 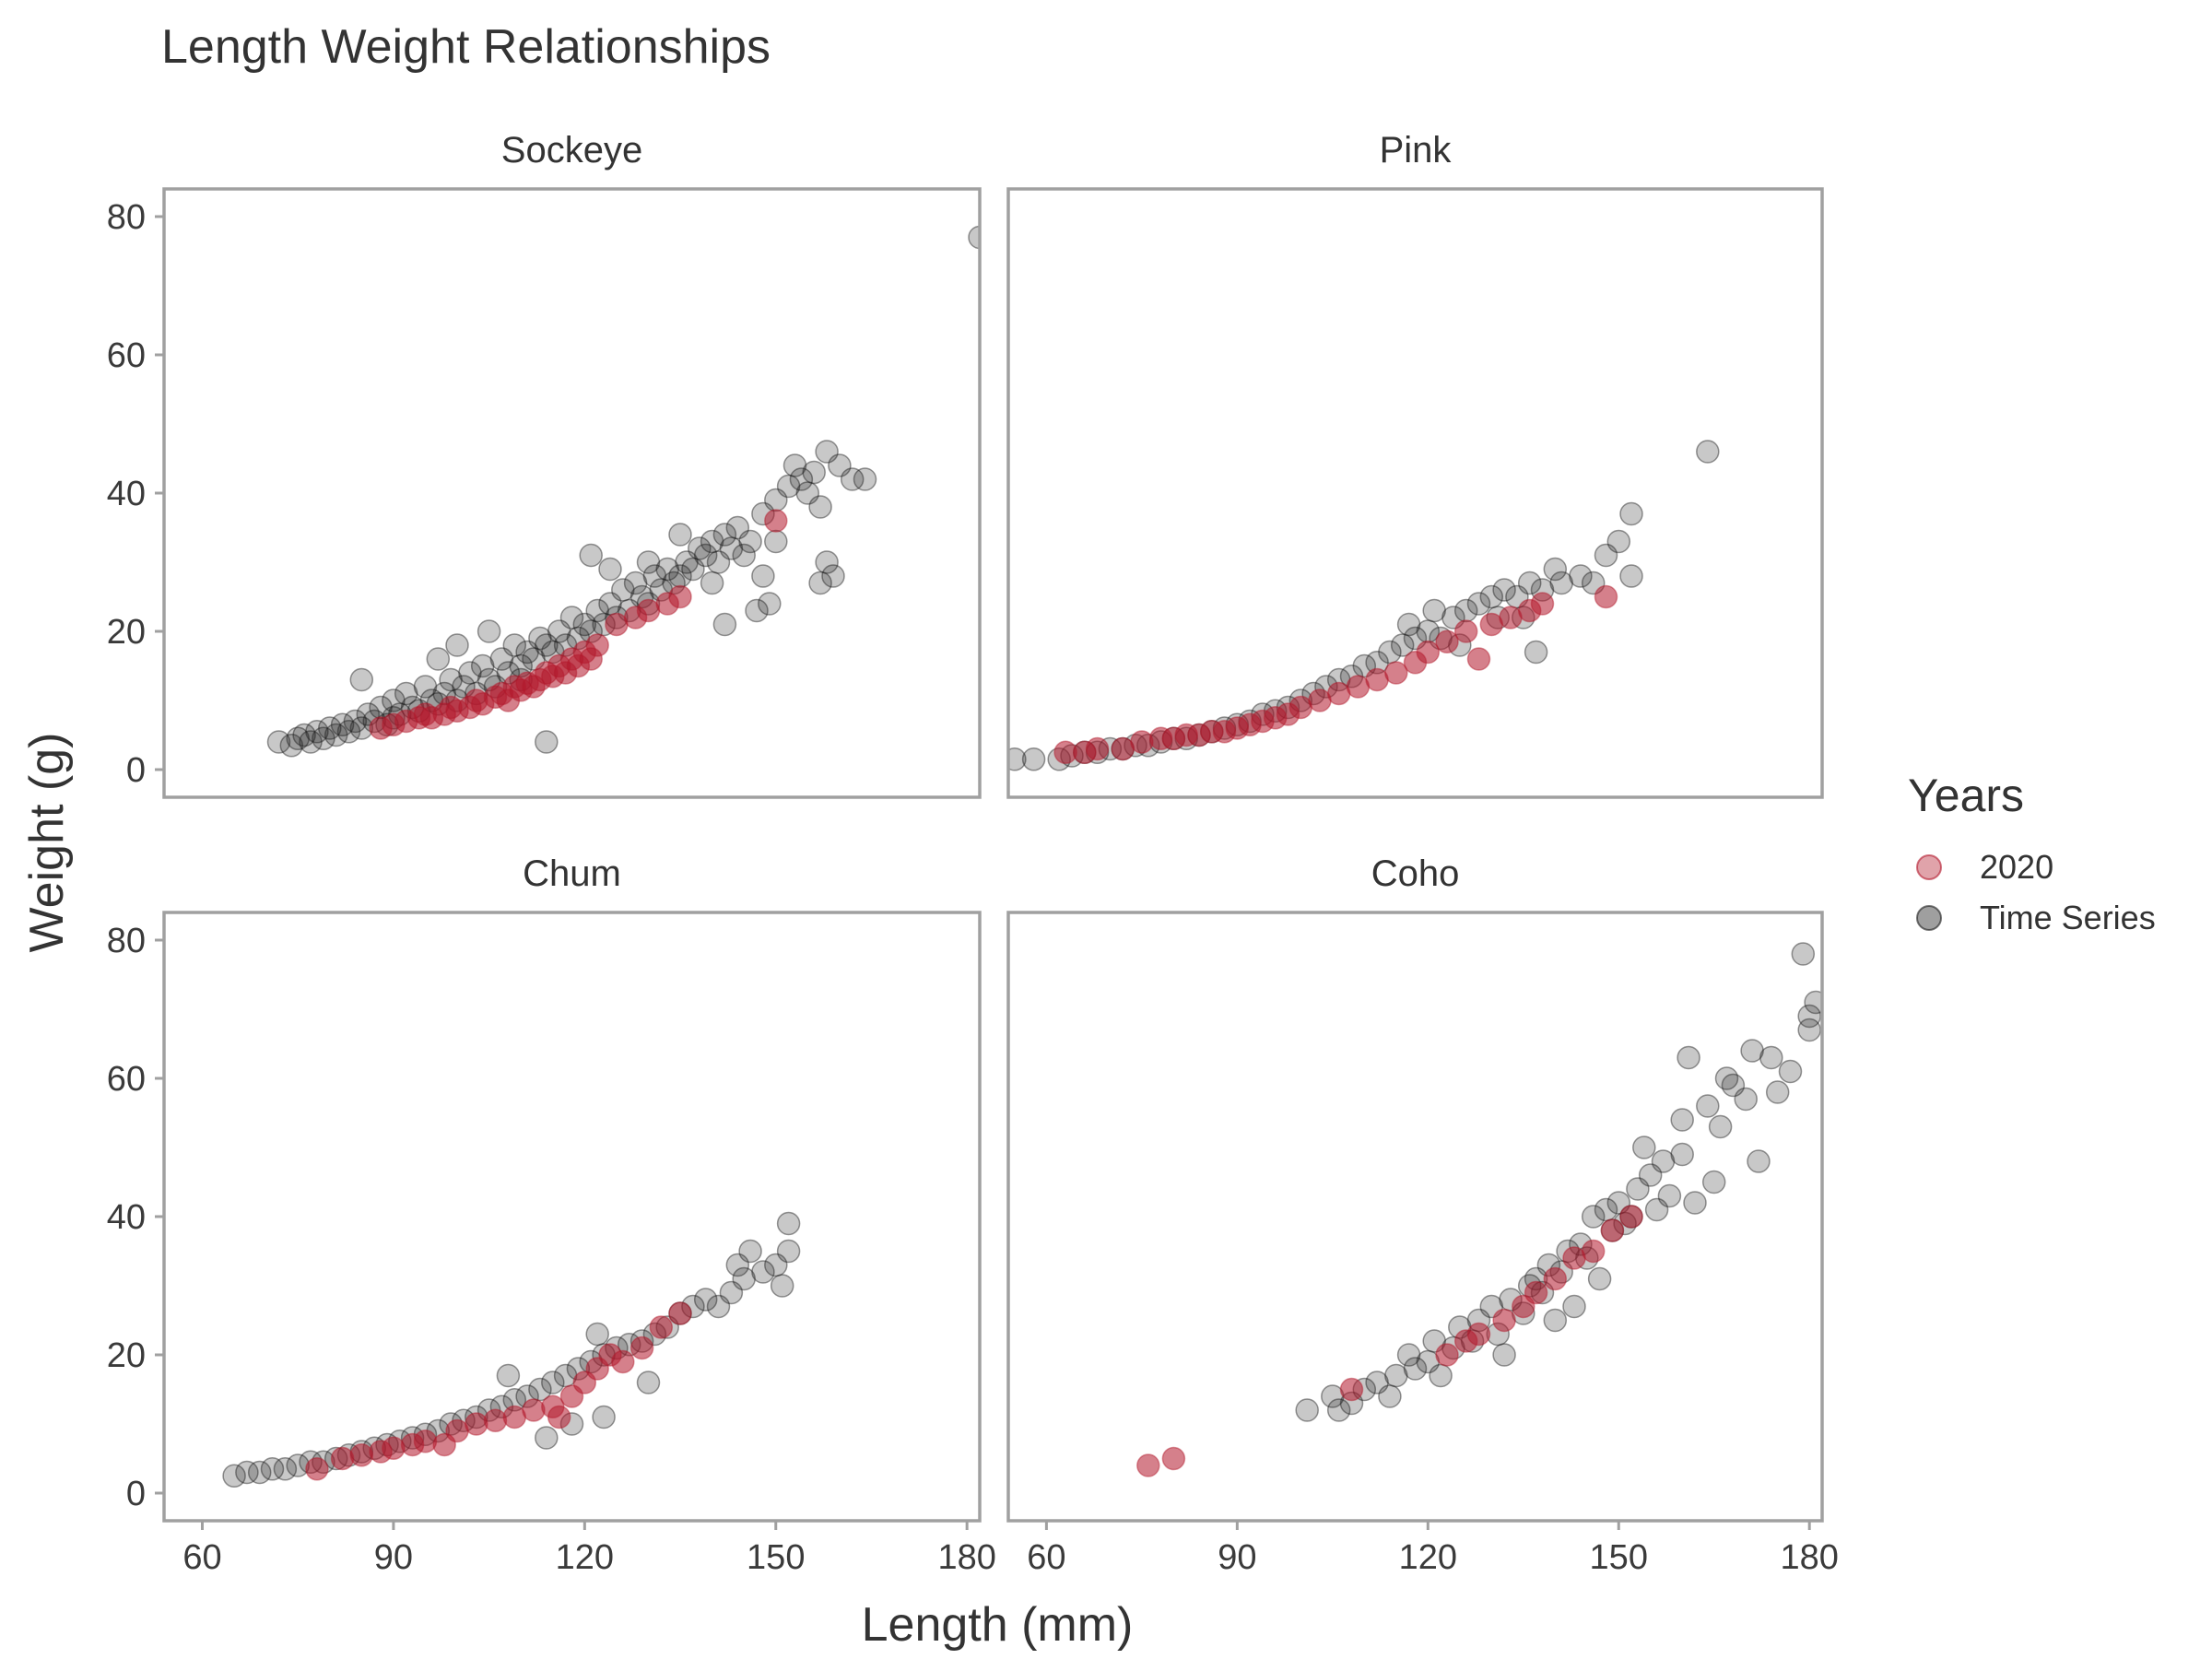 What do you see at coordinates (572, 1188) in the screenshot?
I see `panel-chum: Chum` at bounding box center [572, 1188].